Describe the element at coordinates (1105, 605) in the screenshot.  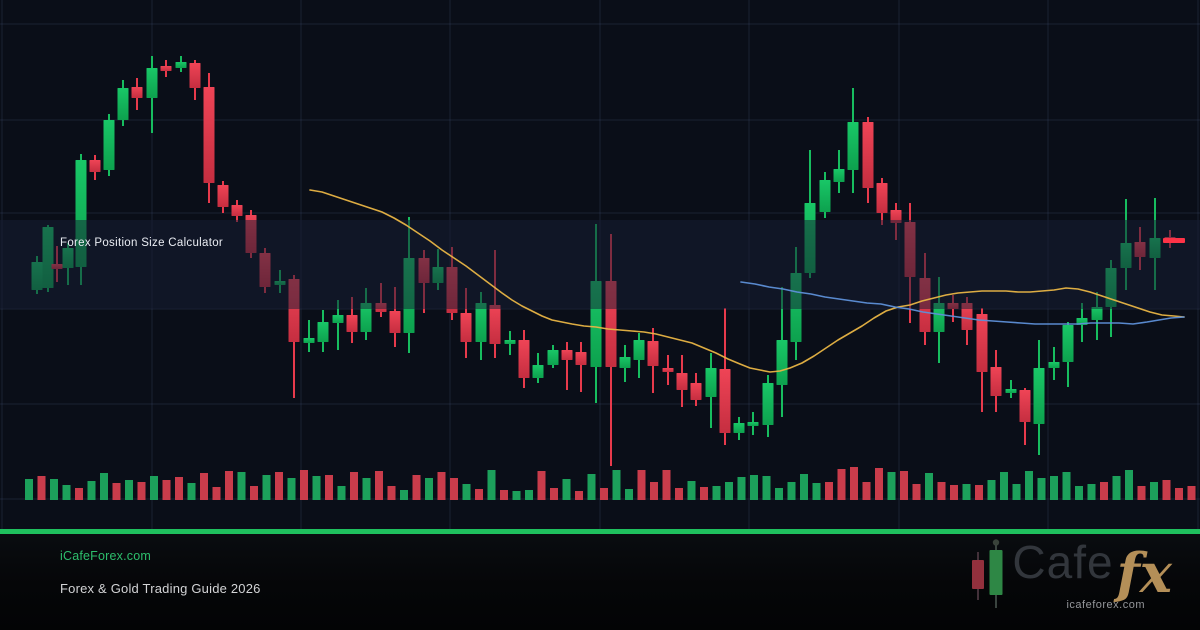
I see `logo-domain: icafeforex.com` at that location.